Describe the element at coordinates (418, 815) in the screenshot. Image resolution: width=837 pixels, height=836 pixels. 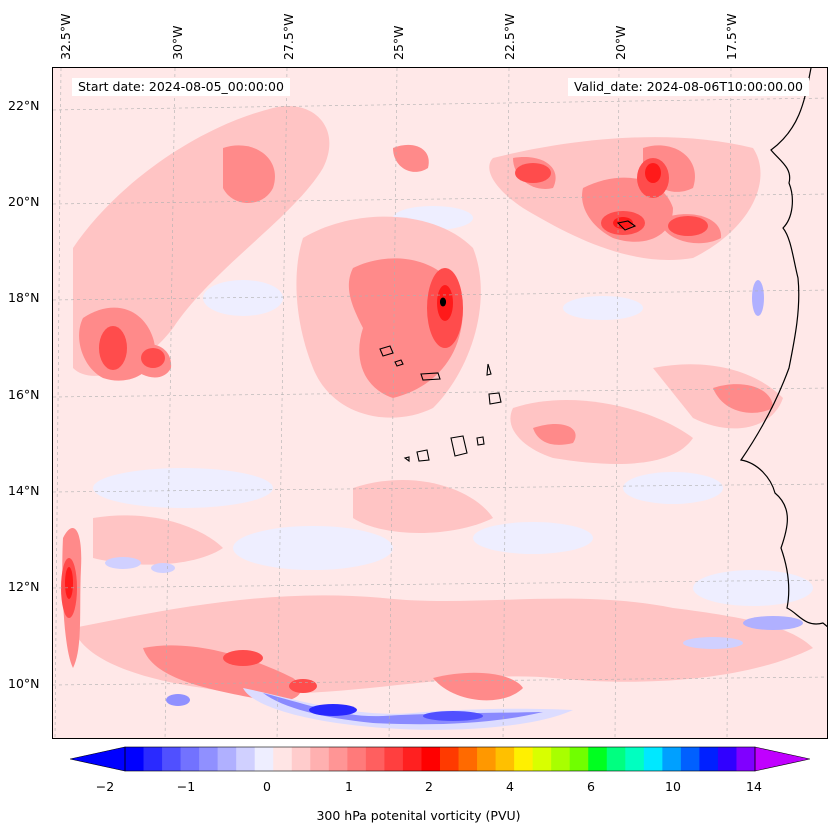
I see `colorbar-label: 300 hPa potenital vorticity (PVU)` at that location.